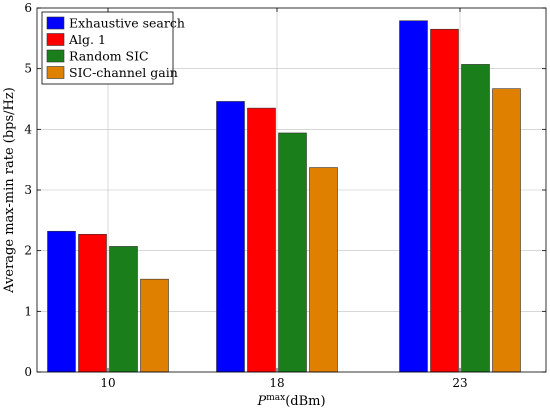 The width and height of the screenshot is (550, 411). What do you see at coordinates (28, 8) in the screenshot?
I see `y-tick-label: 6` at bounding box center [28, 8].